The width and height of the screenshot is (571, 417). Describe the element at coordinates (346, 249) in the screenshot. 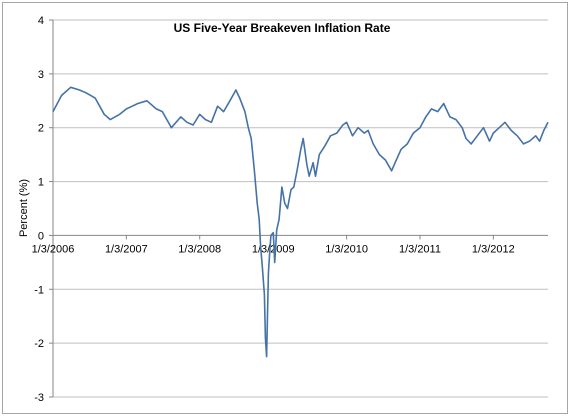

I see `x-tick-label: 1/3/2010` at that location.